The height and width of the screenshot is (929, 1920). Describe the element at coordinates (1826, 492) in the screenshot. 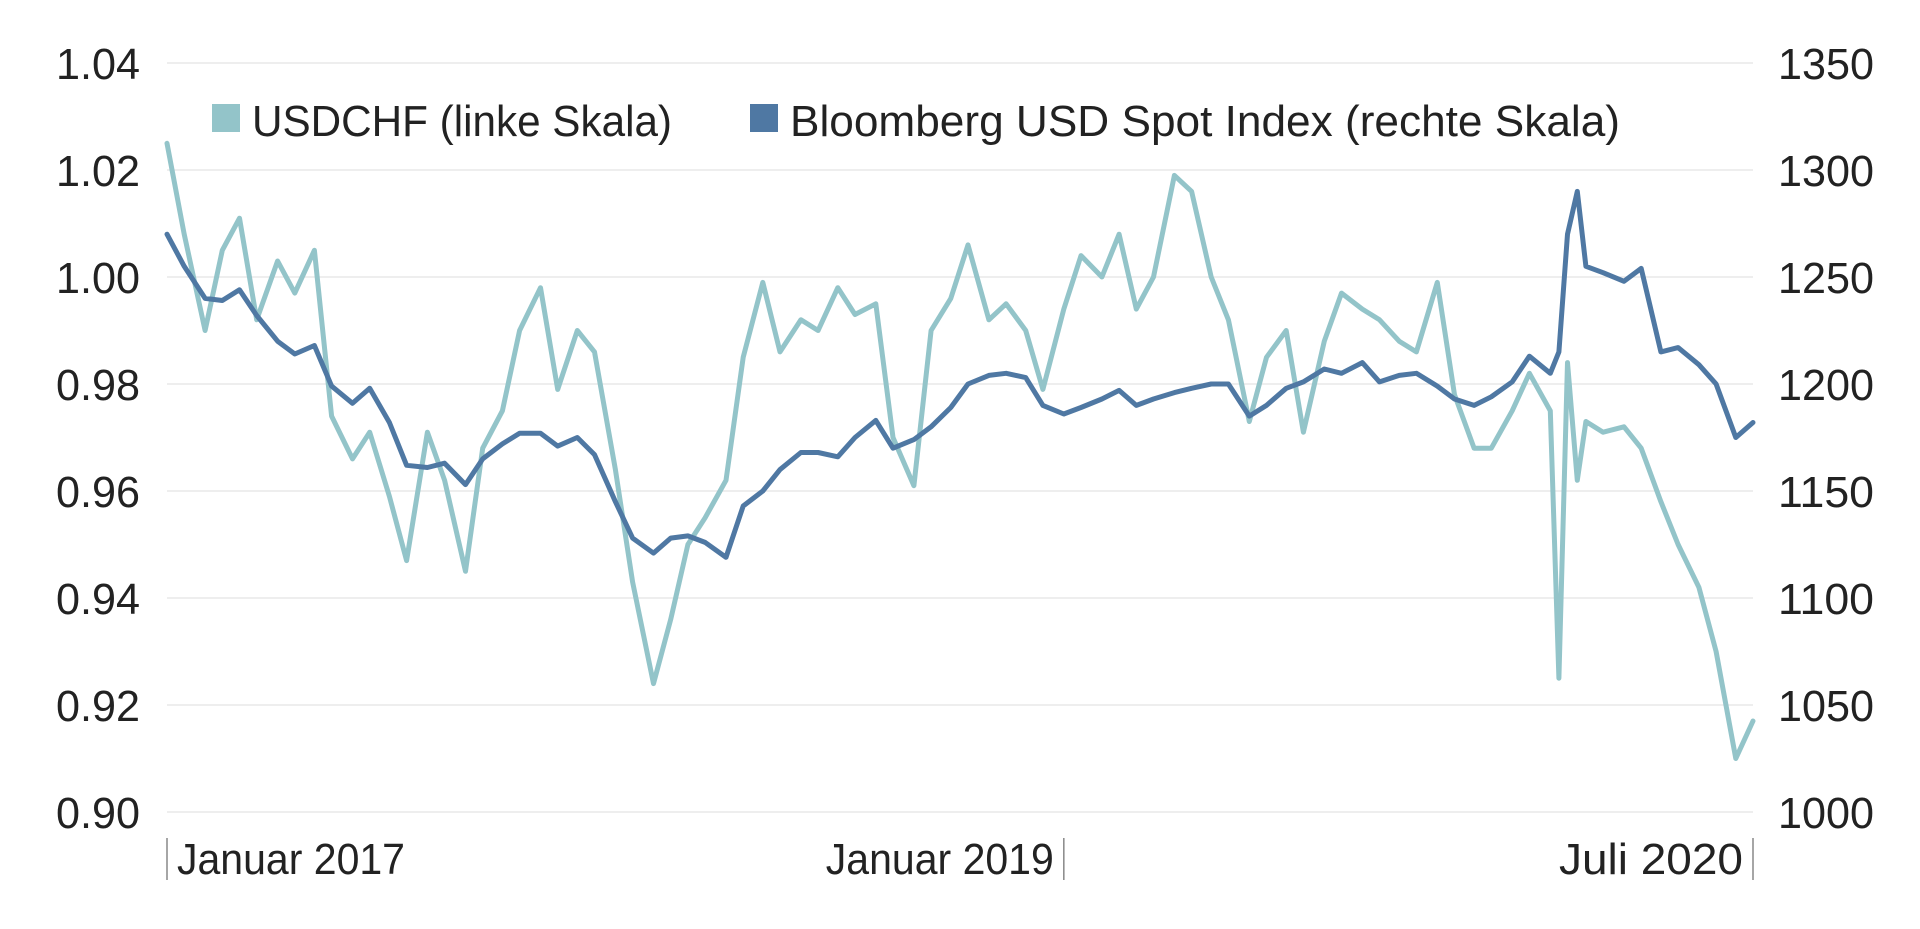

I see `y-right-tick-label: 1150` at that location.